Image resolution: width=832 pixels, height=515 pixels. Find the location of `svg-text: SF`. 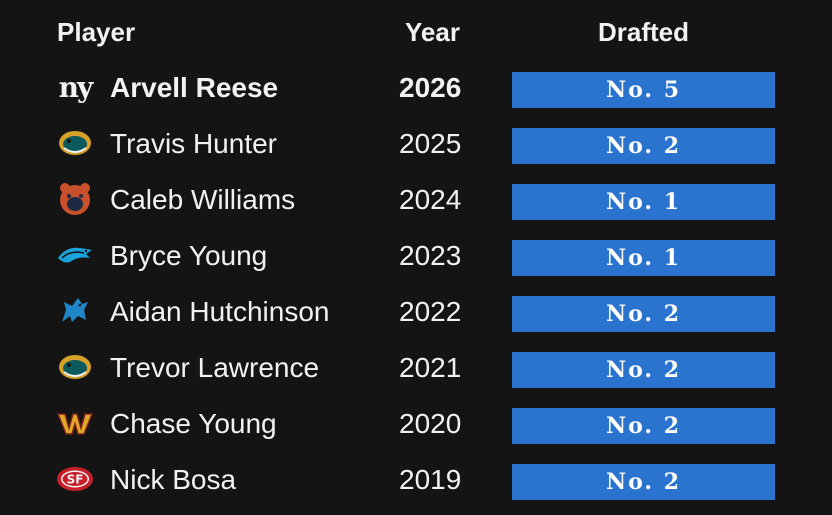

svg-text: SF is located at coordinates (75, 480).